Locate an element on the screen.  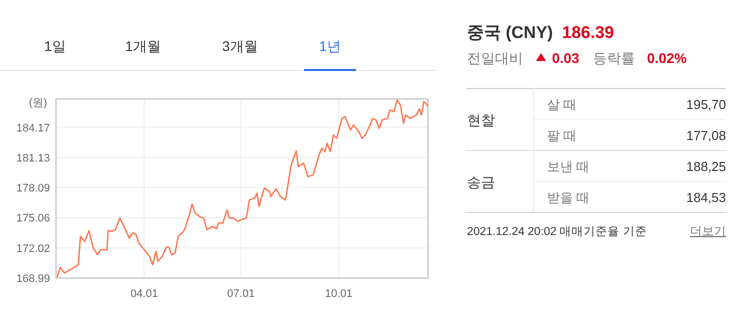
text: 현찰 is located at coordinates (481, 120).